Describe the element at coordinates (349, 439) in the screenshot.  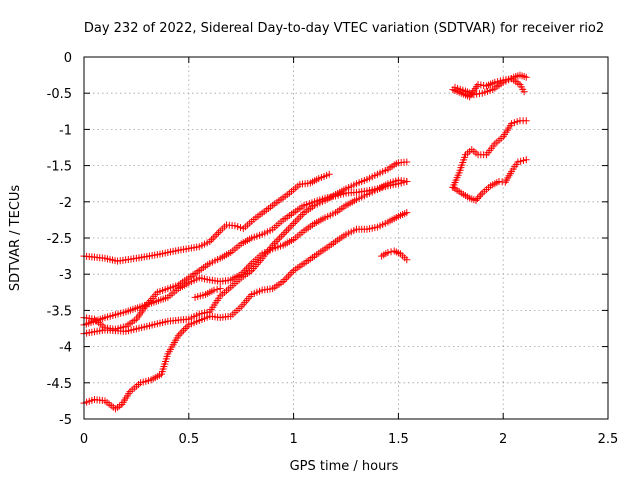
I see `x-tick-labels: 0 0.5 1 1.5 2 2.5` at that location.